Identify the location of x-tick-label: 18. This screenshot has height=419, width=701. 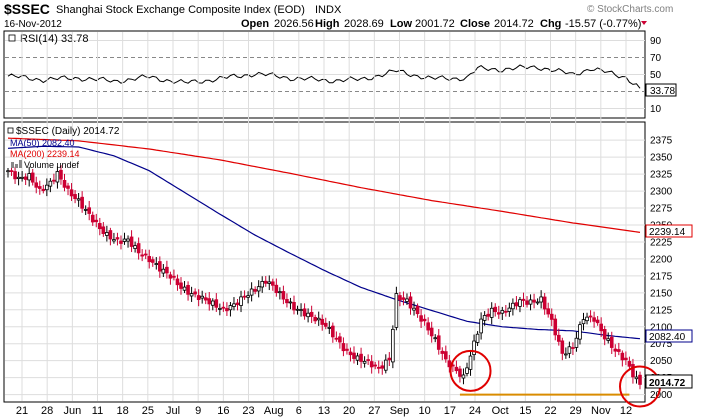
(123, 411).